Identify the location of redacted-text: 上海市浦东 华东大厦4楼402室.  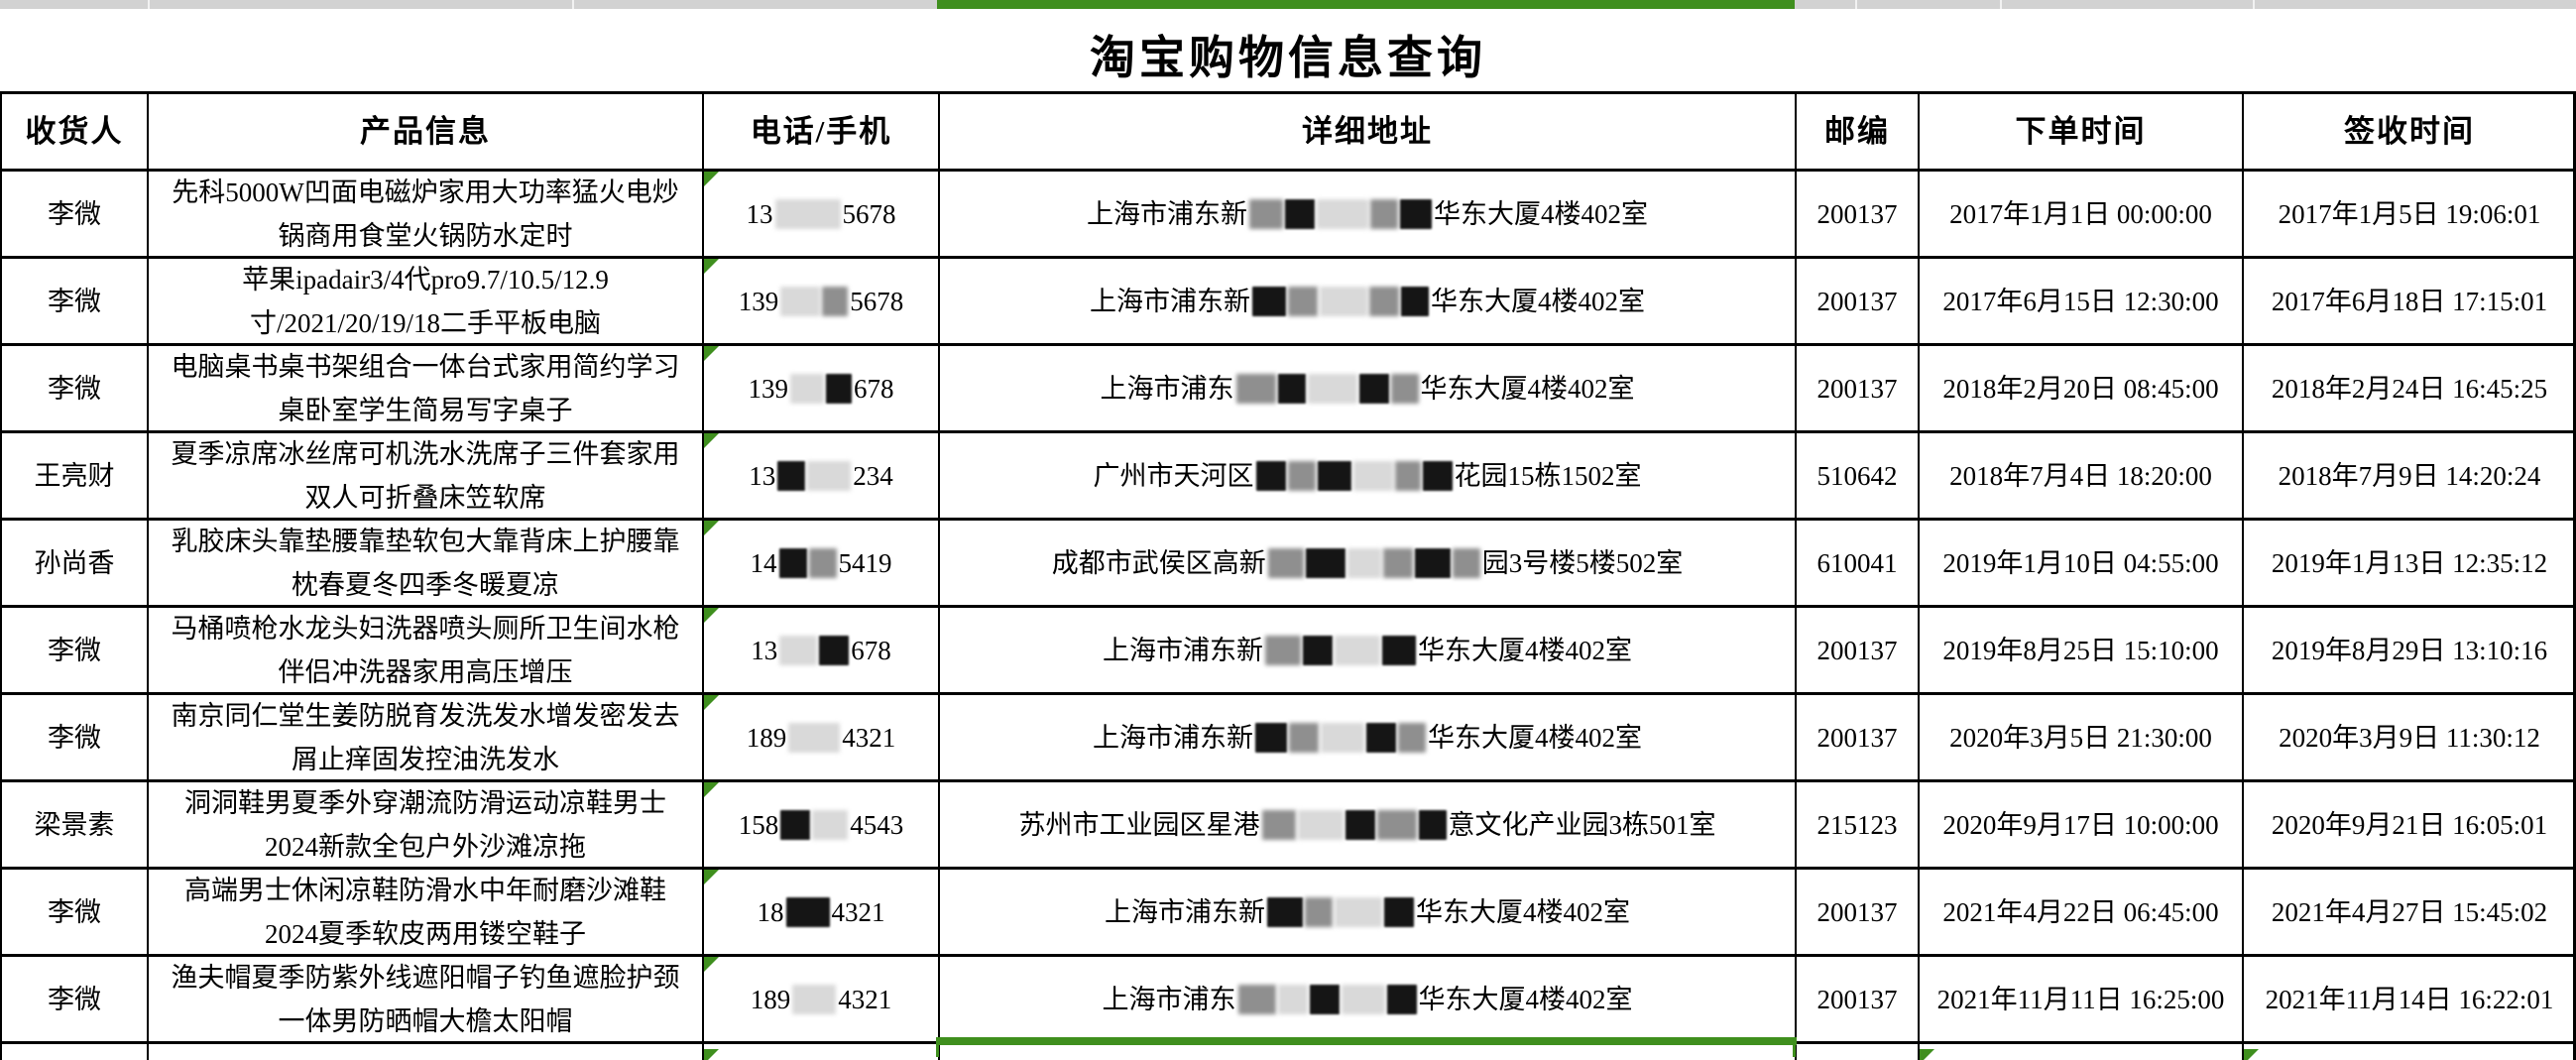
(1368, 999).